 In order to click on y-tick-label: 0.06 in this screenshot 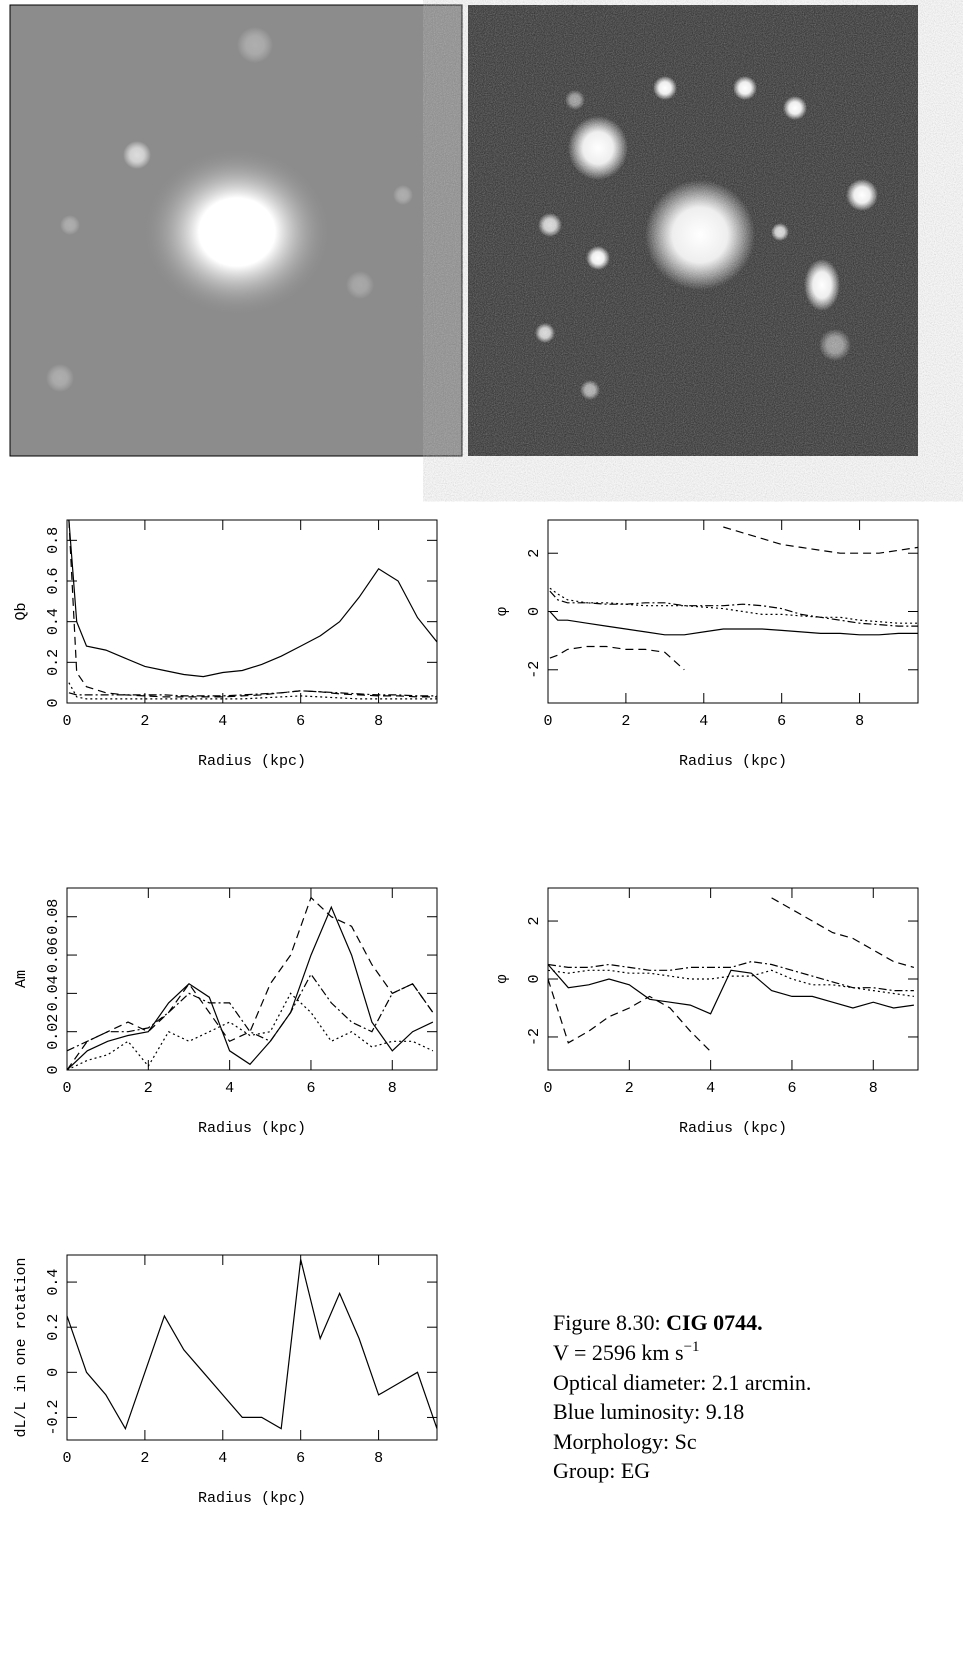, I will do `click(53, 955)`.